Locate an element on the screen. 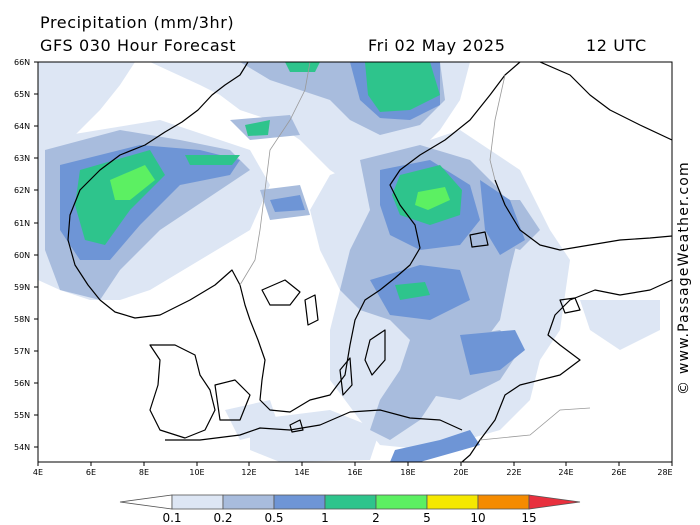 This screenshot has height=525, width=700. legend-label: 5 is located at coordinates (427, 518).